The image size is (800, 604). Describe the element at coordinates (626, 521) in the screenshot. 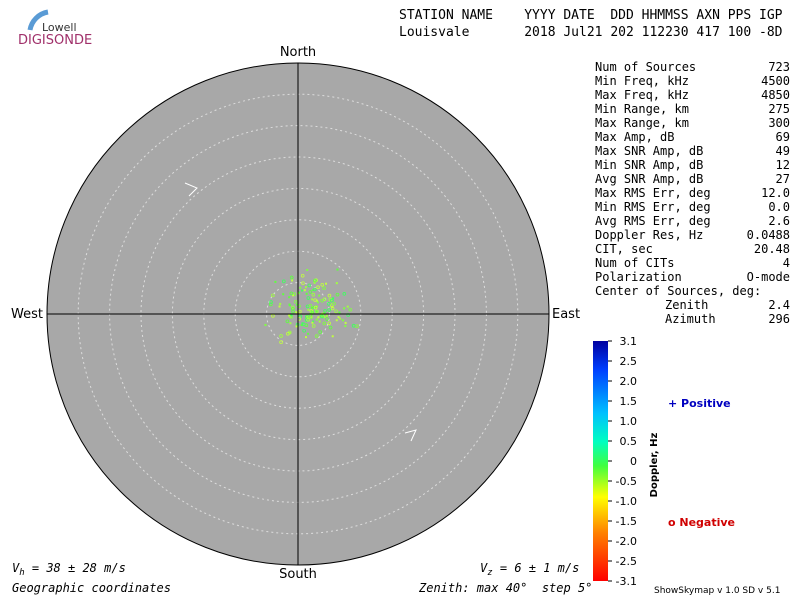

I see `colorbar-tick-label: -1.5` at that location.